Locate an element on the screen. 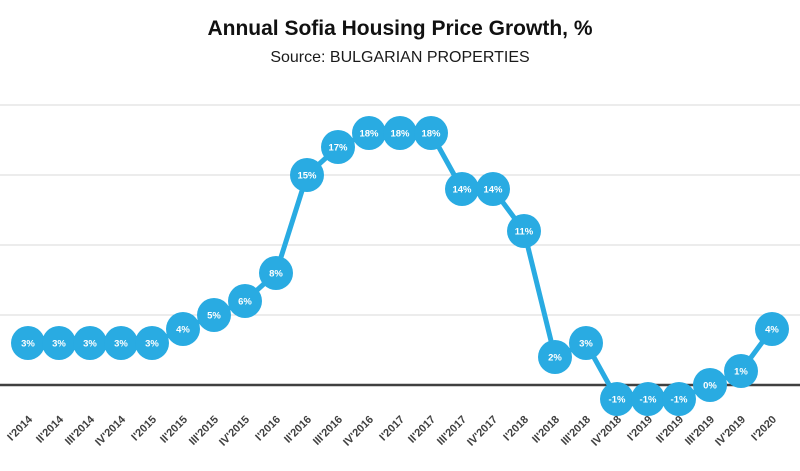 The image size is (800, 471). data-point-label: 1% is located at coordinates (741, 372).